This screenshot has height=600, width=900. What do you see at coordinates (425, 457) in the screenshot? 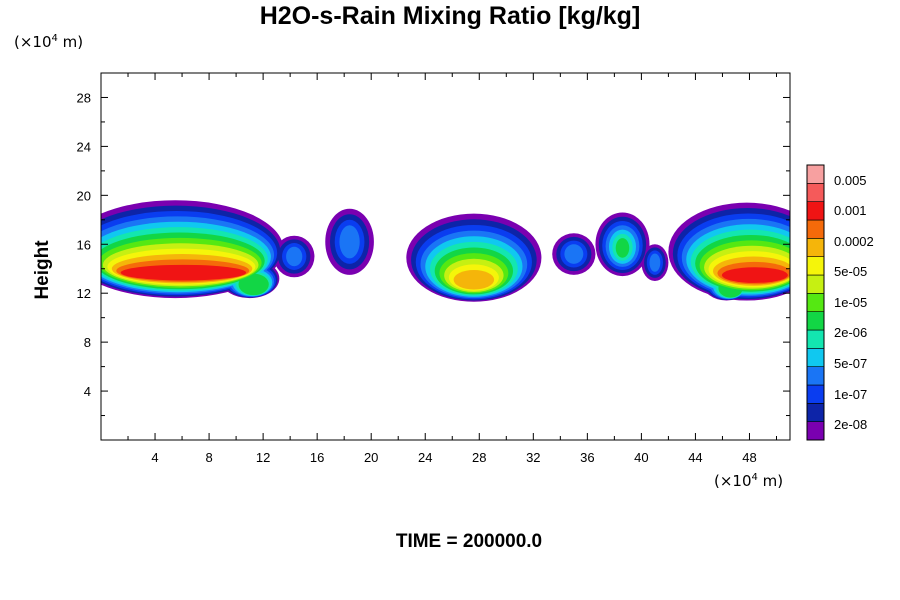
I see `x-tick-label: 24` at bounding box center [425, 457].